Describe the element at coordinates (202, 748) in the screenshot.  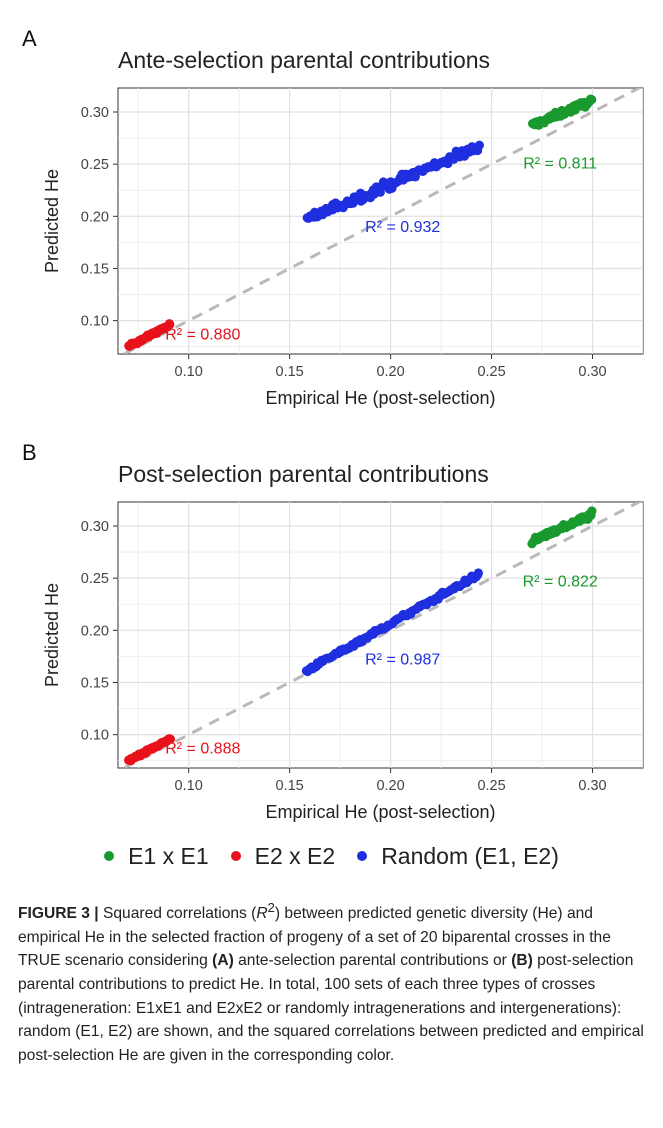
I see `r2-label: R² = 0.888` at that location.